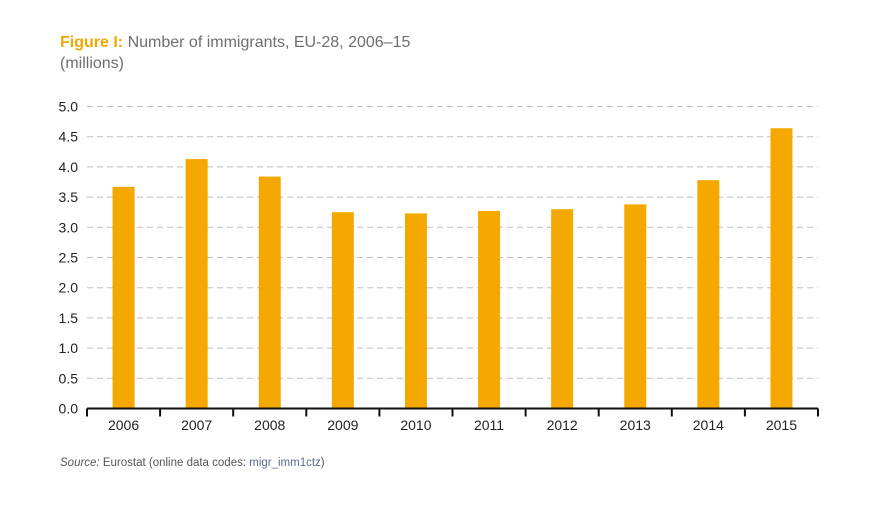  Describe the element at coordinates (69, 318) in the screenshot. I see `y-tick-label: 1.5` at that location.